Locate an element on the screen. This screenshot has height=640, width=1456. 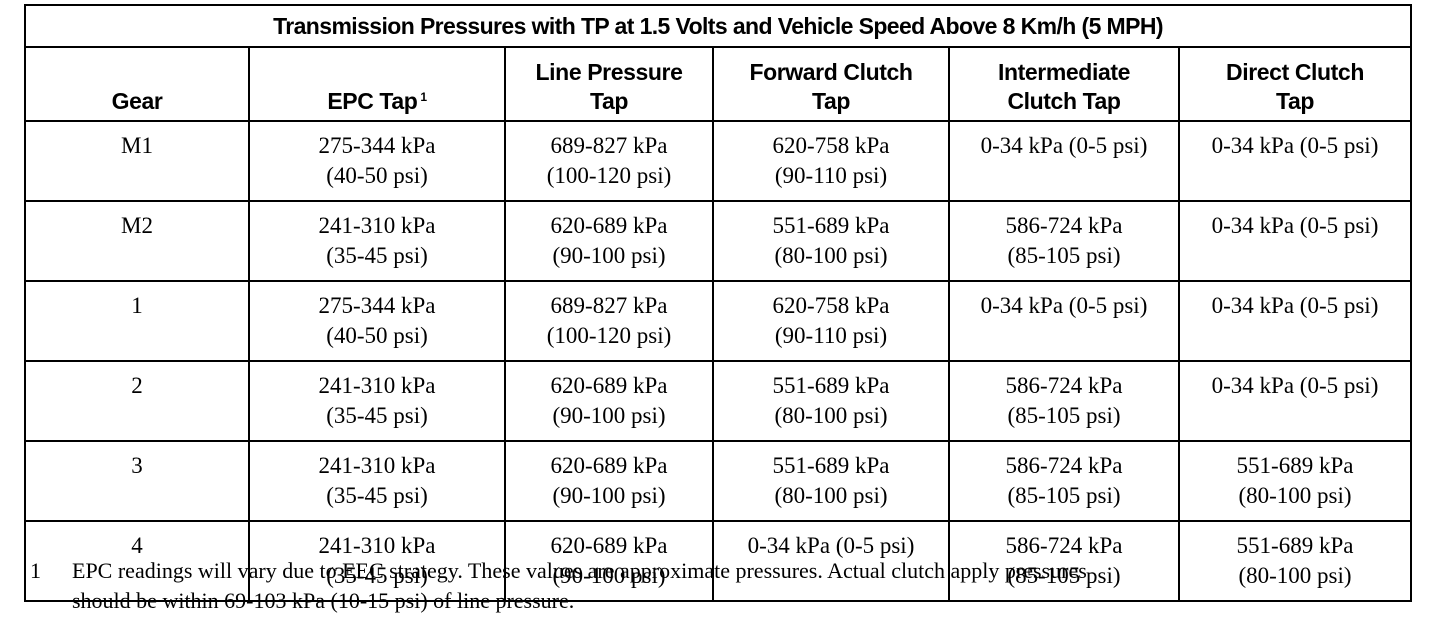
column-header-intermediate-clutch-tap: Intermediate Clutch Tap is located at coordinates (1064, 84).